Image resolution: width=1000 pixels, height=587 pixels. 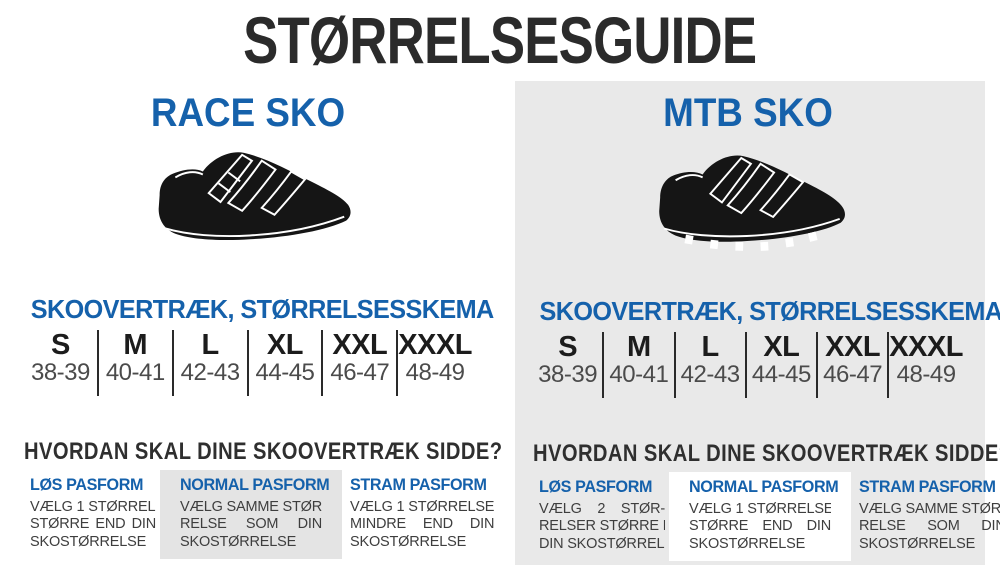 What do you see at coordinates (422, 524) in the screenshot?
I see `fit-text-line: MINDRE END DIN` at bounding box center [422, 524].